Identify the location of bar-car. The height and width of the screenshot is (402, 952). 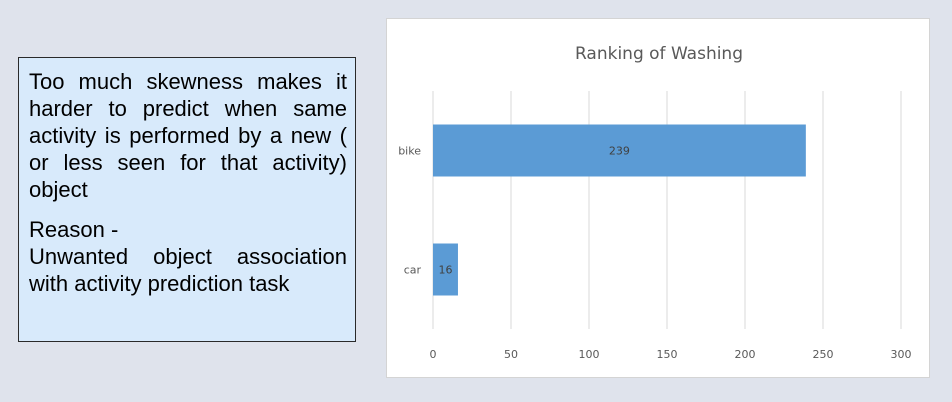
(445, 269).